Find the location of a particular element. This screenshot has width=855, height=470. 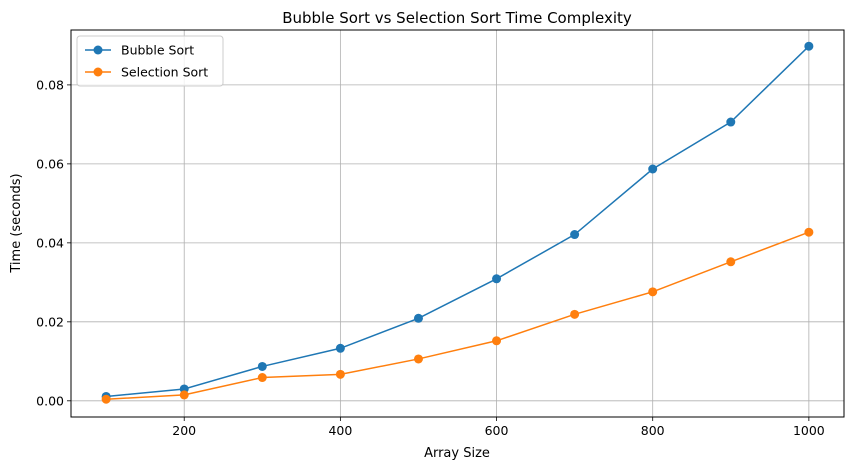

x-tick-label: 200 is located at coordinates (184, 430).